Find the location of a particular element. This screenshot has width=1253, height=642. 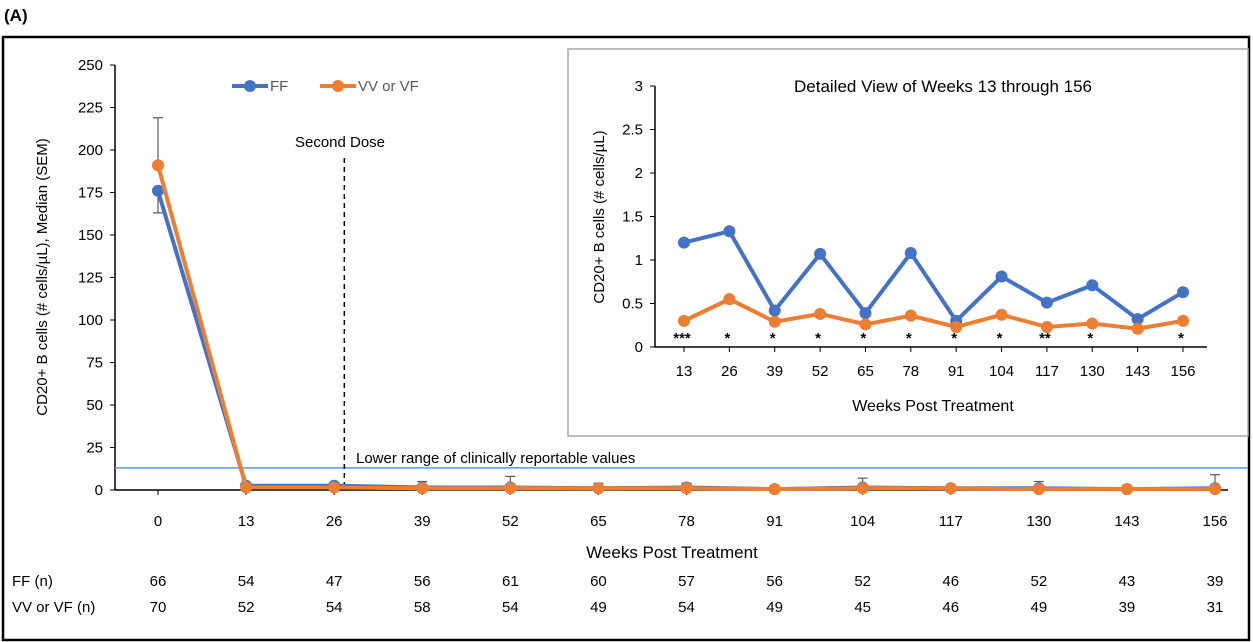

main-x-tick-label: 91 is located at coordinates (774, 521).